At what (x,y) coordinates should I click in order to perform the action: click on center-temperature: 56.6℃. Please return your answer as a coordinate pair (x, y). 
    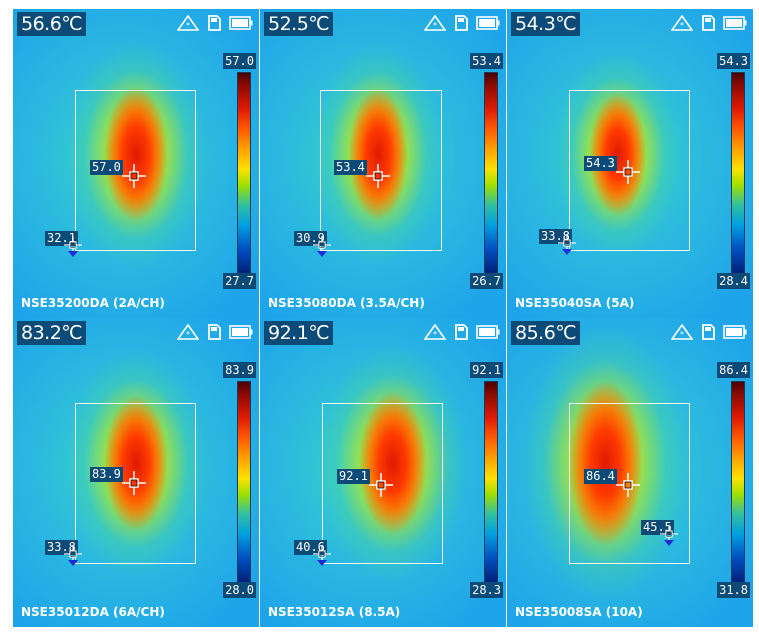
    Looking at the image, I should click on (52, 24).